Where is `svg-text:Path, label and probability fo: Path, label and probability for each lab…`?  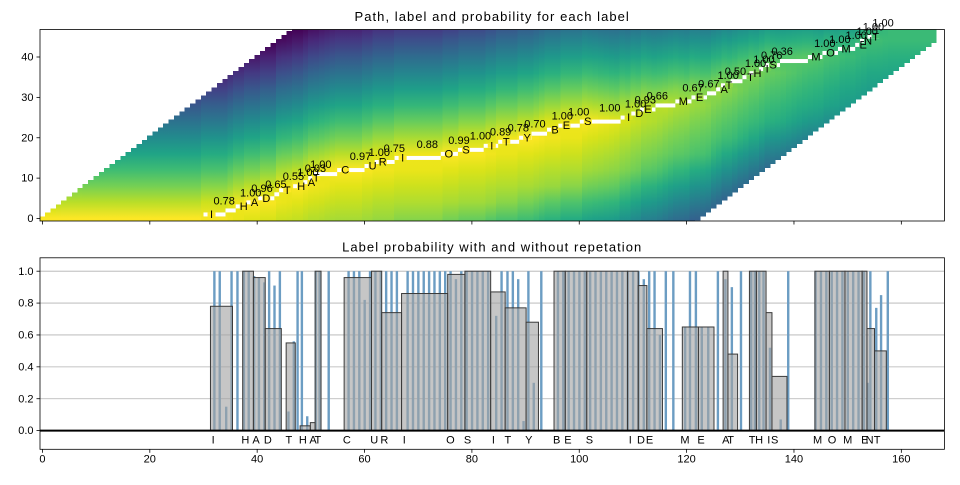
svg-text:Path, label and probability fo: Path, label and probability for each lab… is located at coordinates (492, 16).